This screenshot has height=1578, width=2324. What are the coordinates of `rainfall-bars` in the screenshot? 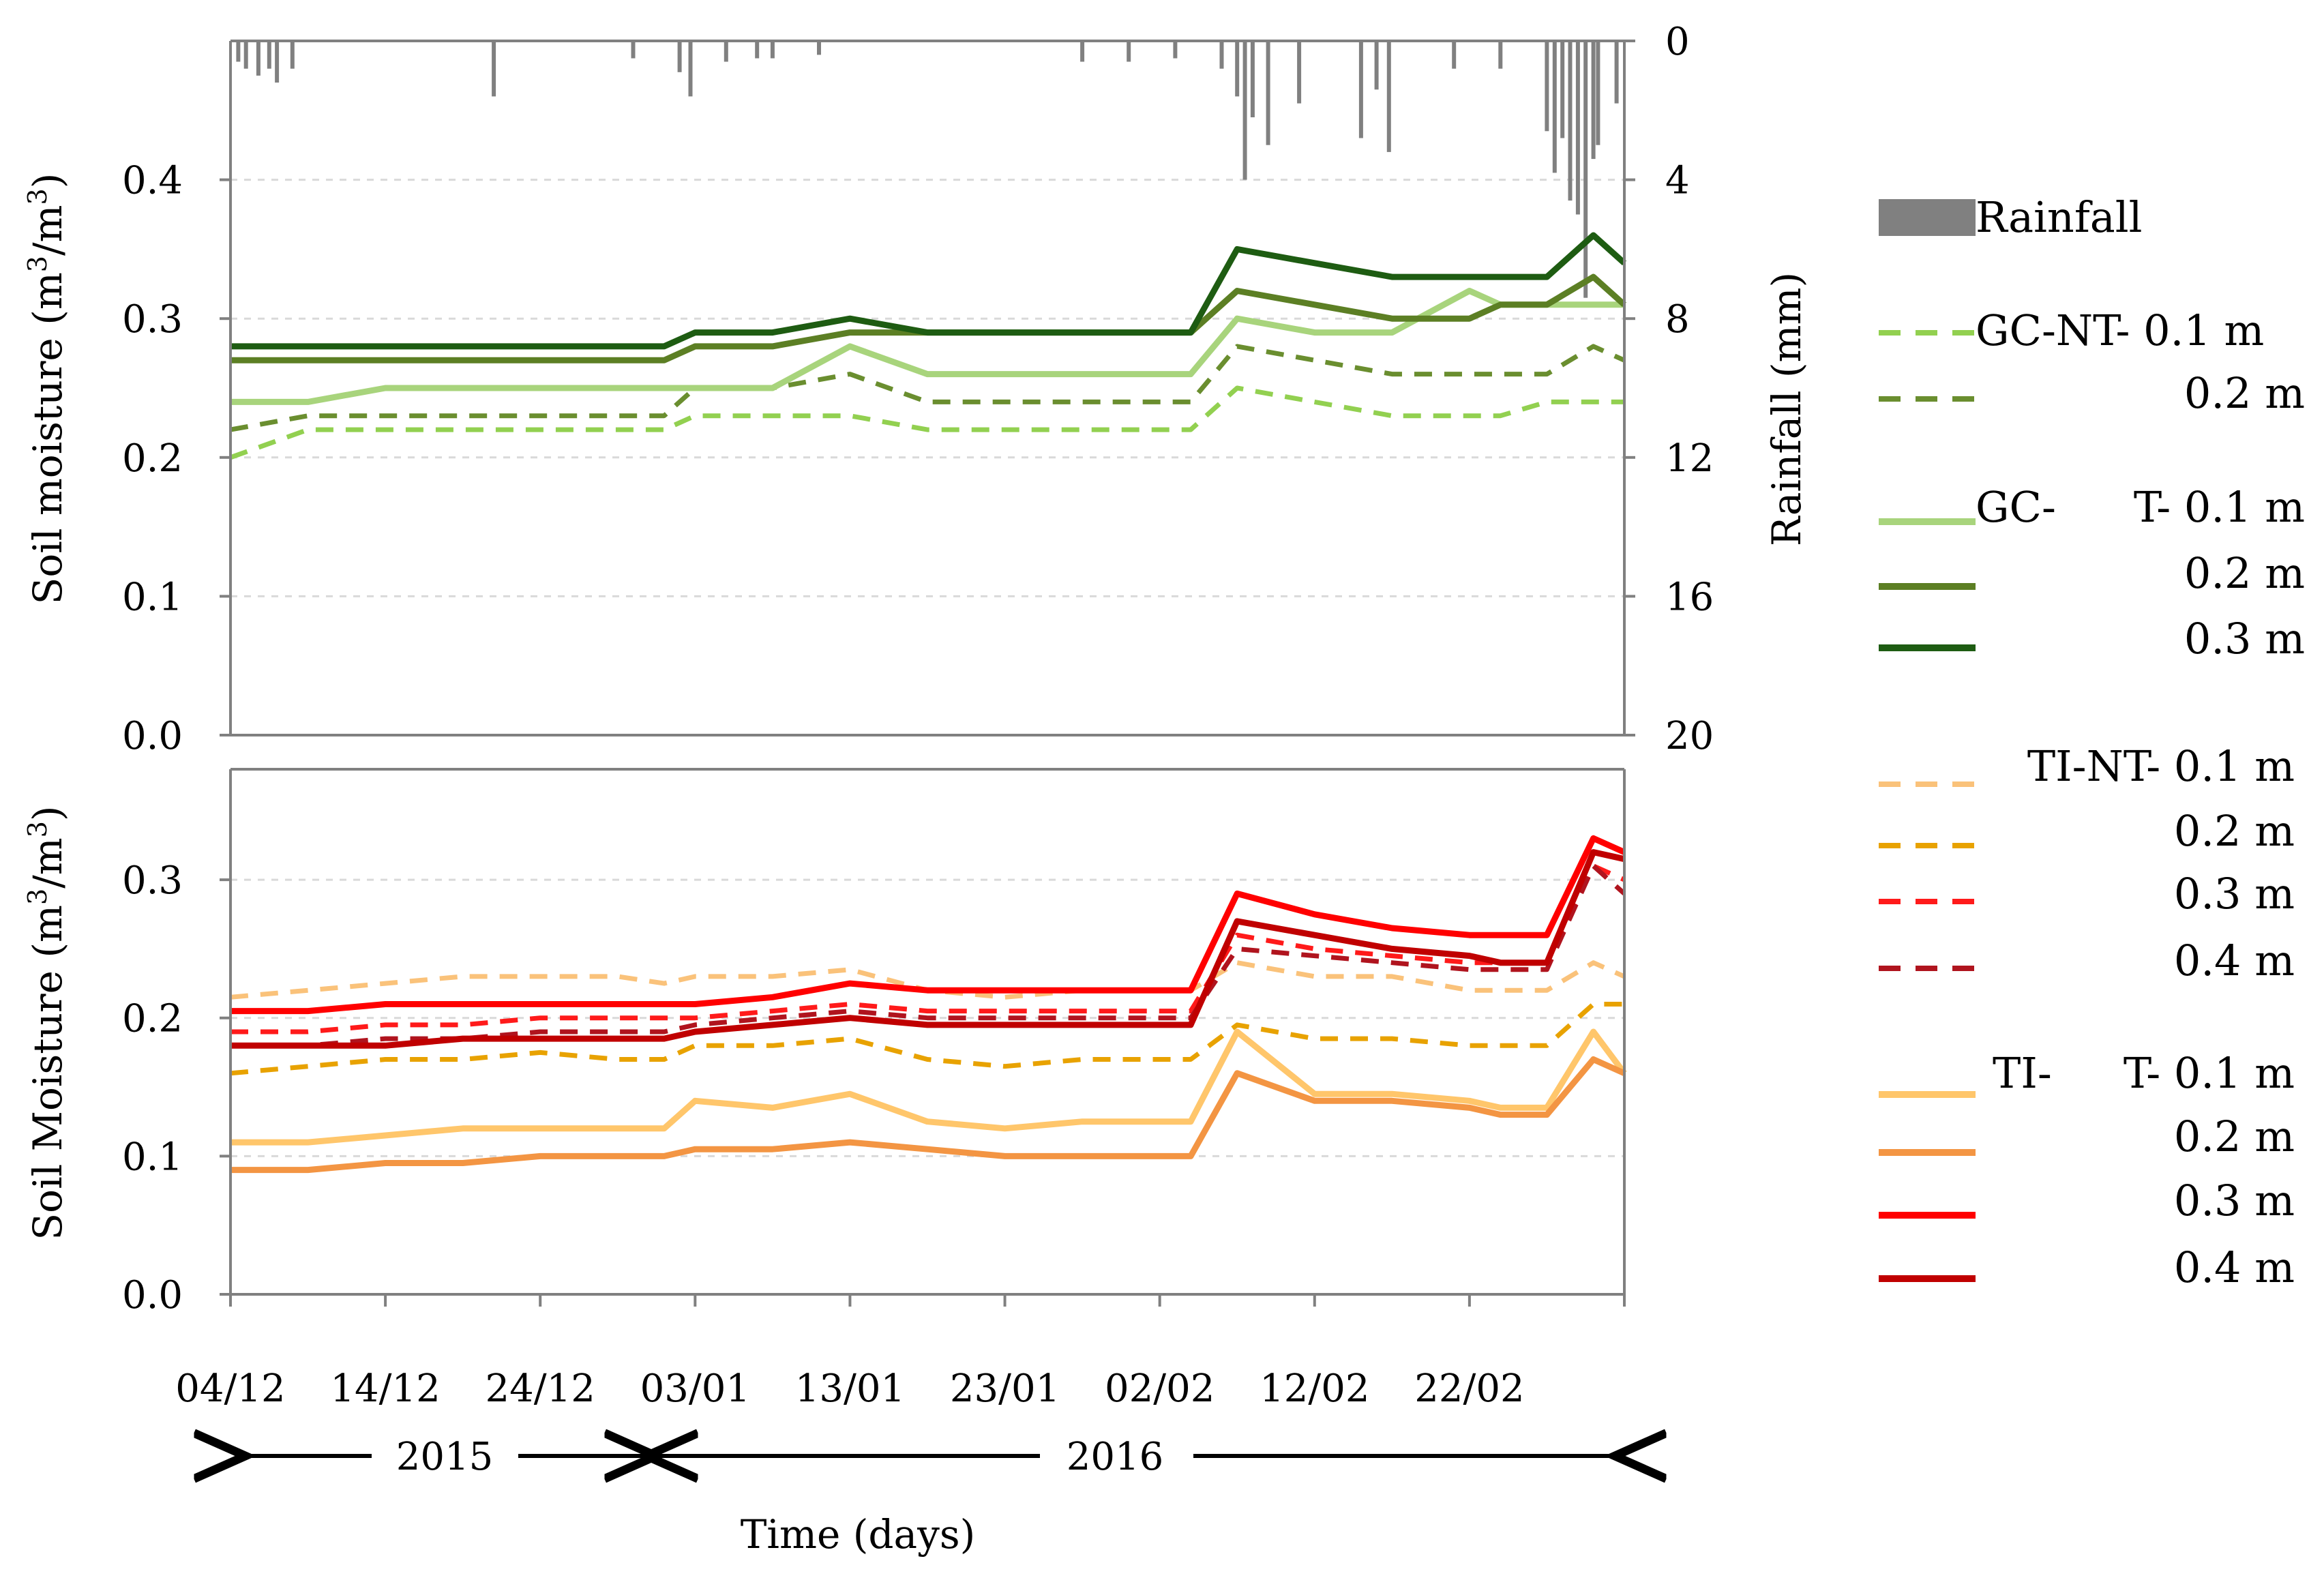 It's located at (927, 169).